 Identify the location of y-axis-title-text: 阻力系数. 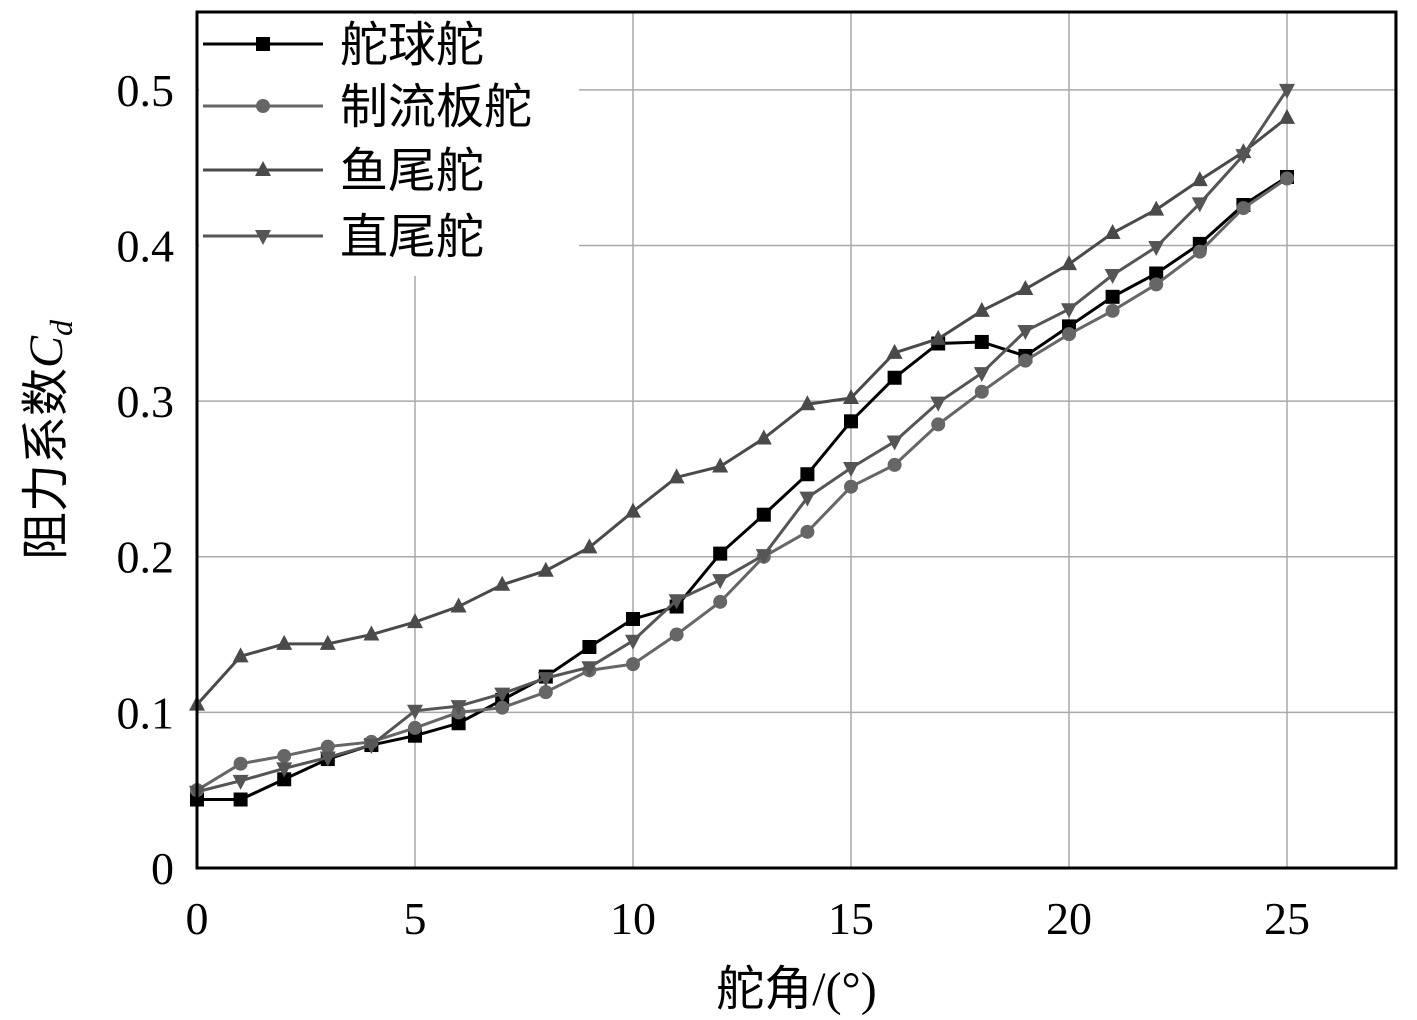
(46, 464).